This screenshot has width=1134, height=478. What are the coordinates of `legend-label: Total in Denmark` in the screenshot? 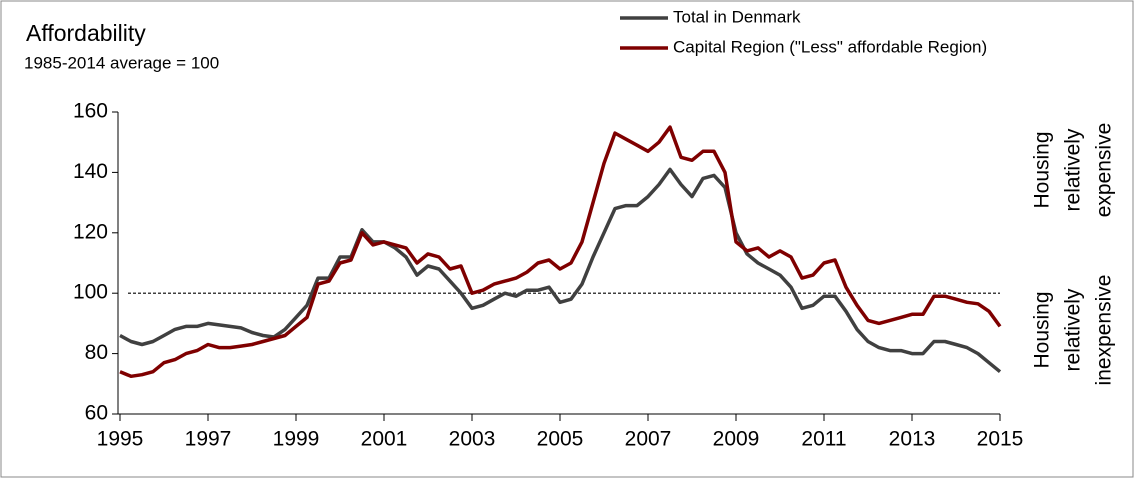 It's located at (737, 16).